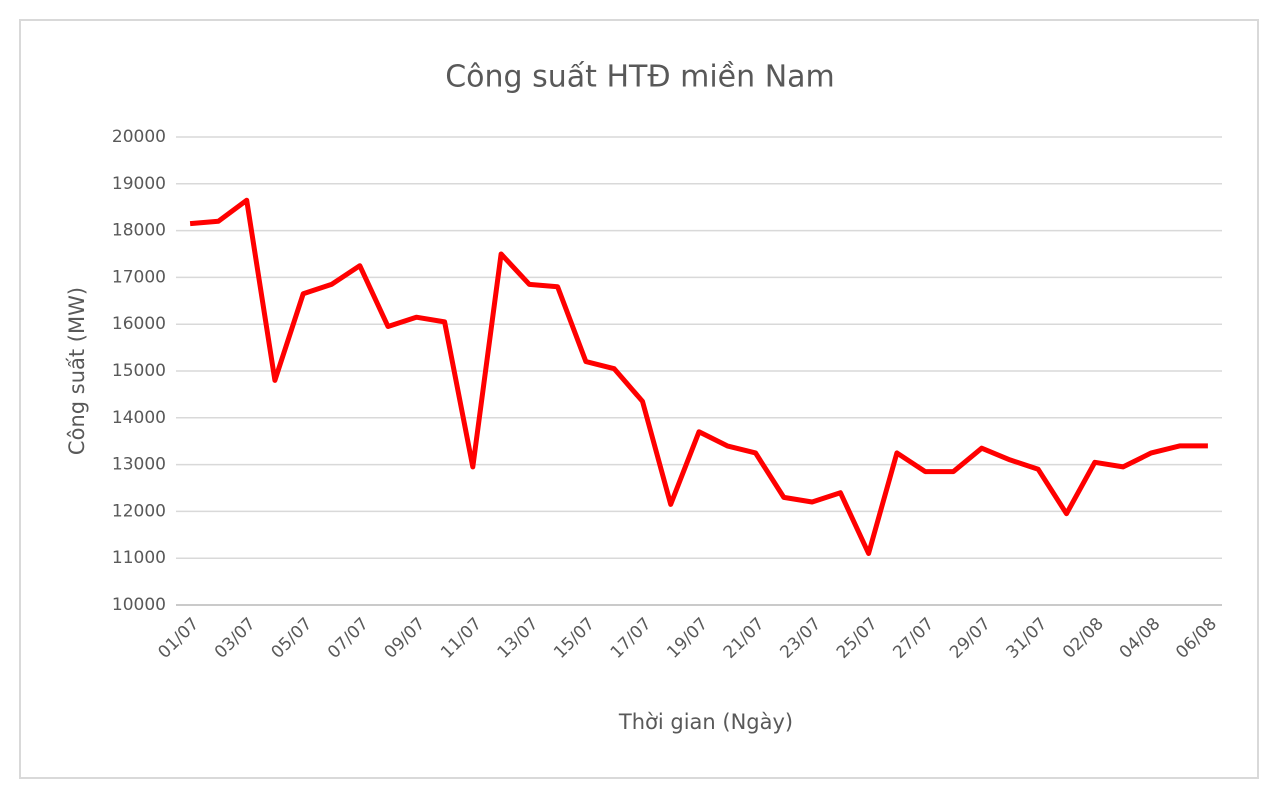 The image size is (1279, 806). Describe the element at coordinates (139, 184) in the screenshot. I see `y-tick-label: 19000` at that location.